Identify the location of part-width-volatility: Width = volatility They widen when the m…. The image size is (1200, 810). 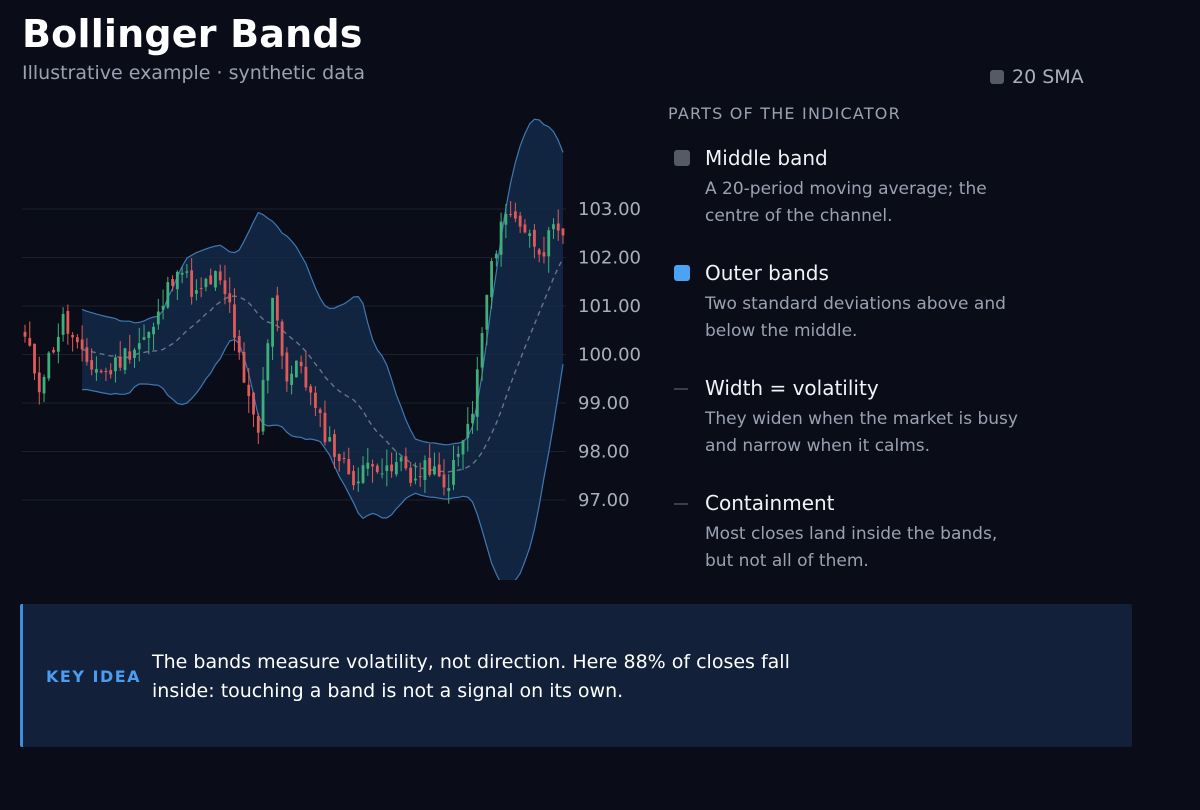
(854, 418).